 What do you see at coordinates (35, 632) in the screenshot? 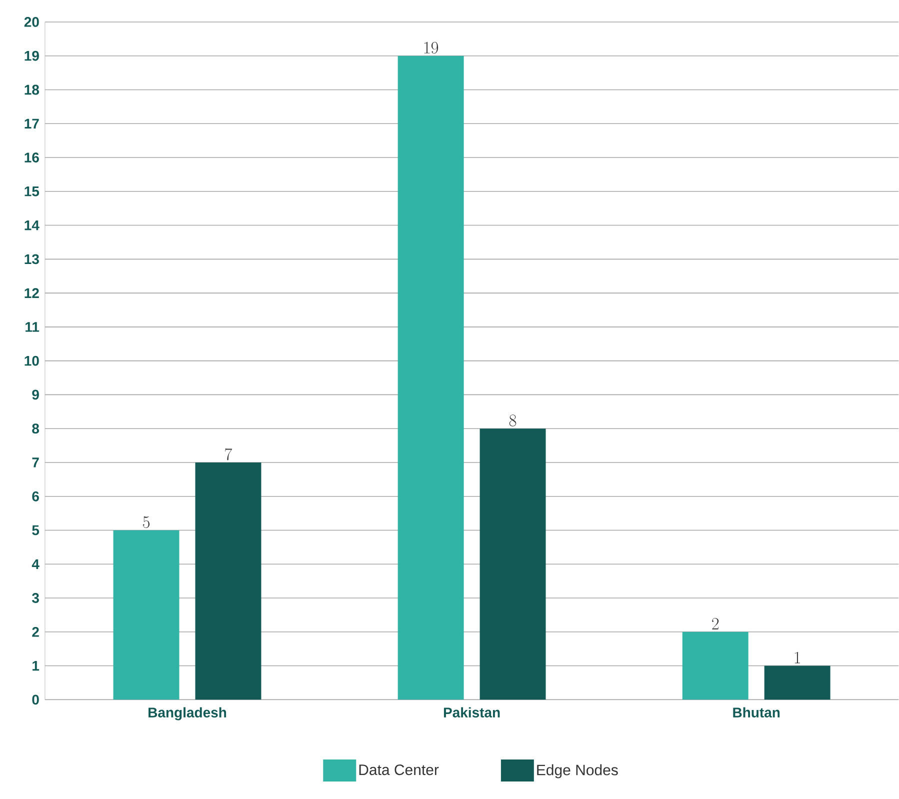
I see `y-tick-label: 2` at bounding box center [35, 632].